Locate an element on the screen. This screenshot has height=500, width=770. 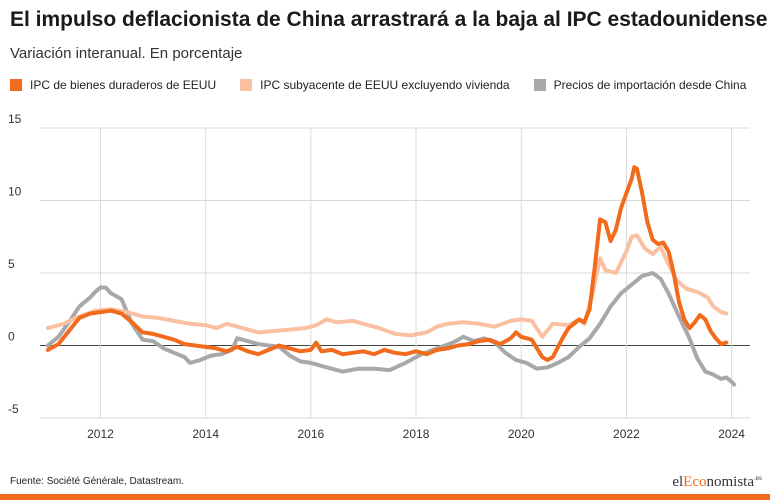
legend-item-imports: Precios de importación desde China is located at coordinates (640, 85).